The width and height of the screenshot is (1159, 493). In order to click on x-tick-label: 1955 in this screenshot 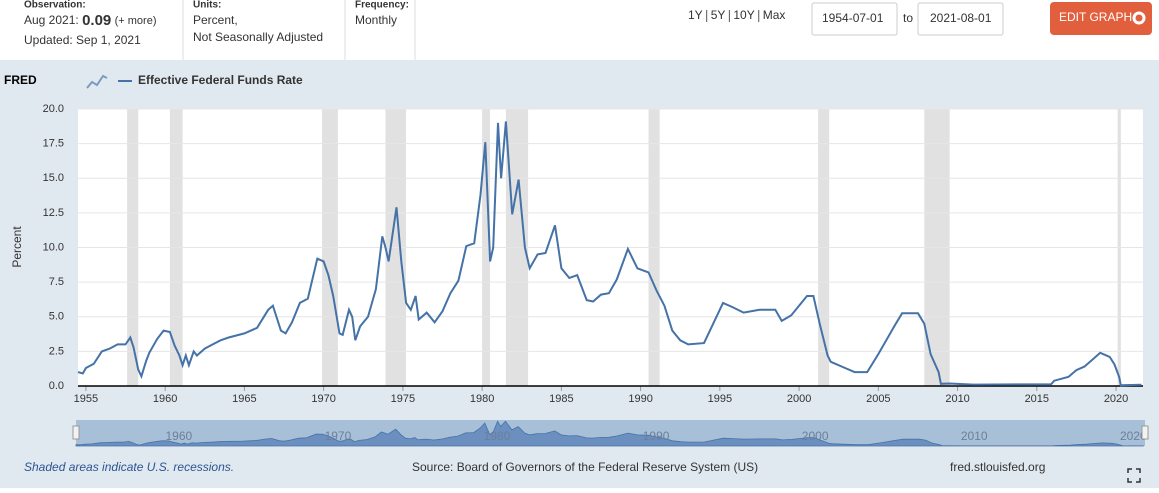, I will do `click(86, 399)`.